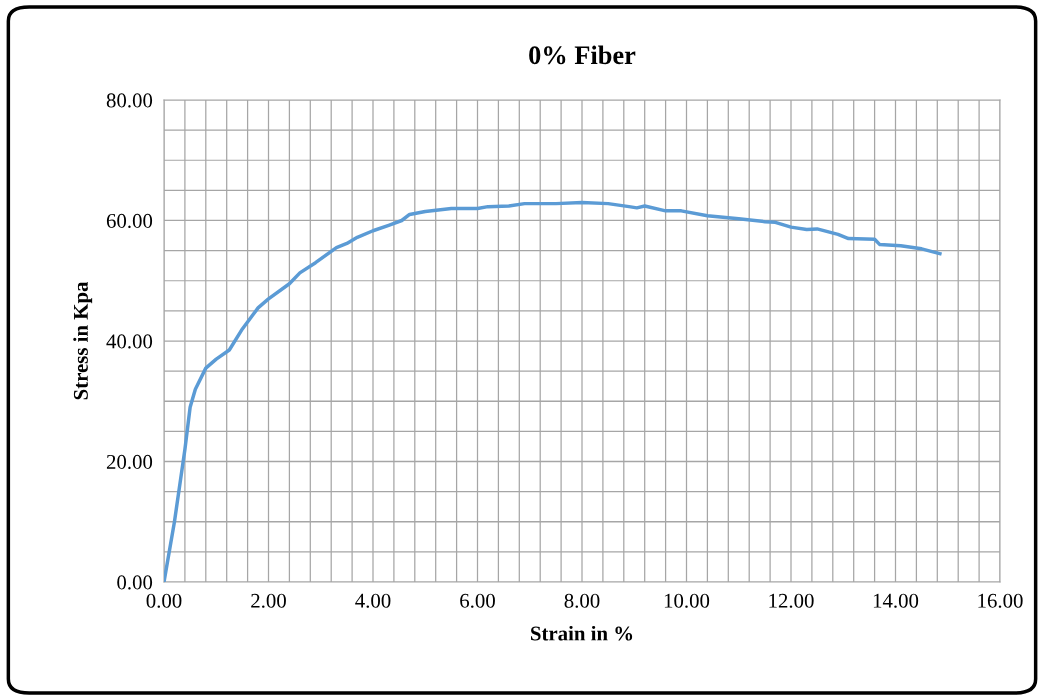 The image size is (1044, 700). I want to click on x-tick-label: 12.00, so click(791, 600).